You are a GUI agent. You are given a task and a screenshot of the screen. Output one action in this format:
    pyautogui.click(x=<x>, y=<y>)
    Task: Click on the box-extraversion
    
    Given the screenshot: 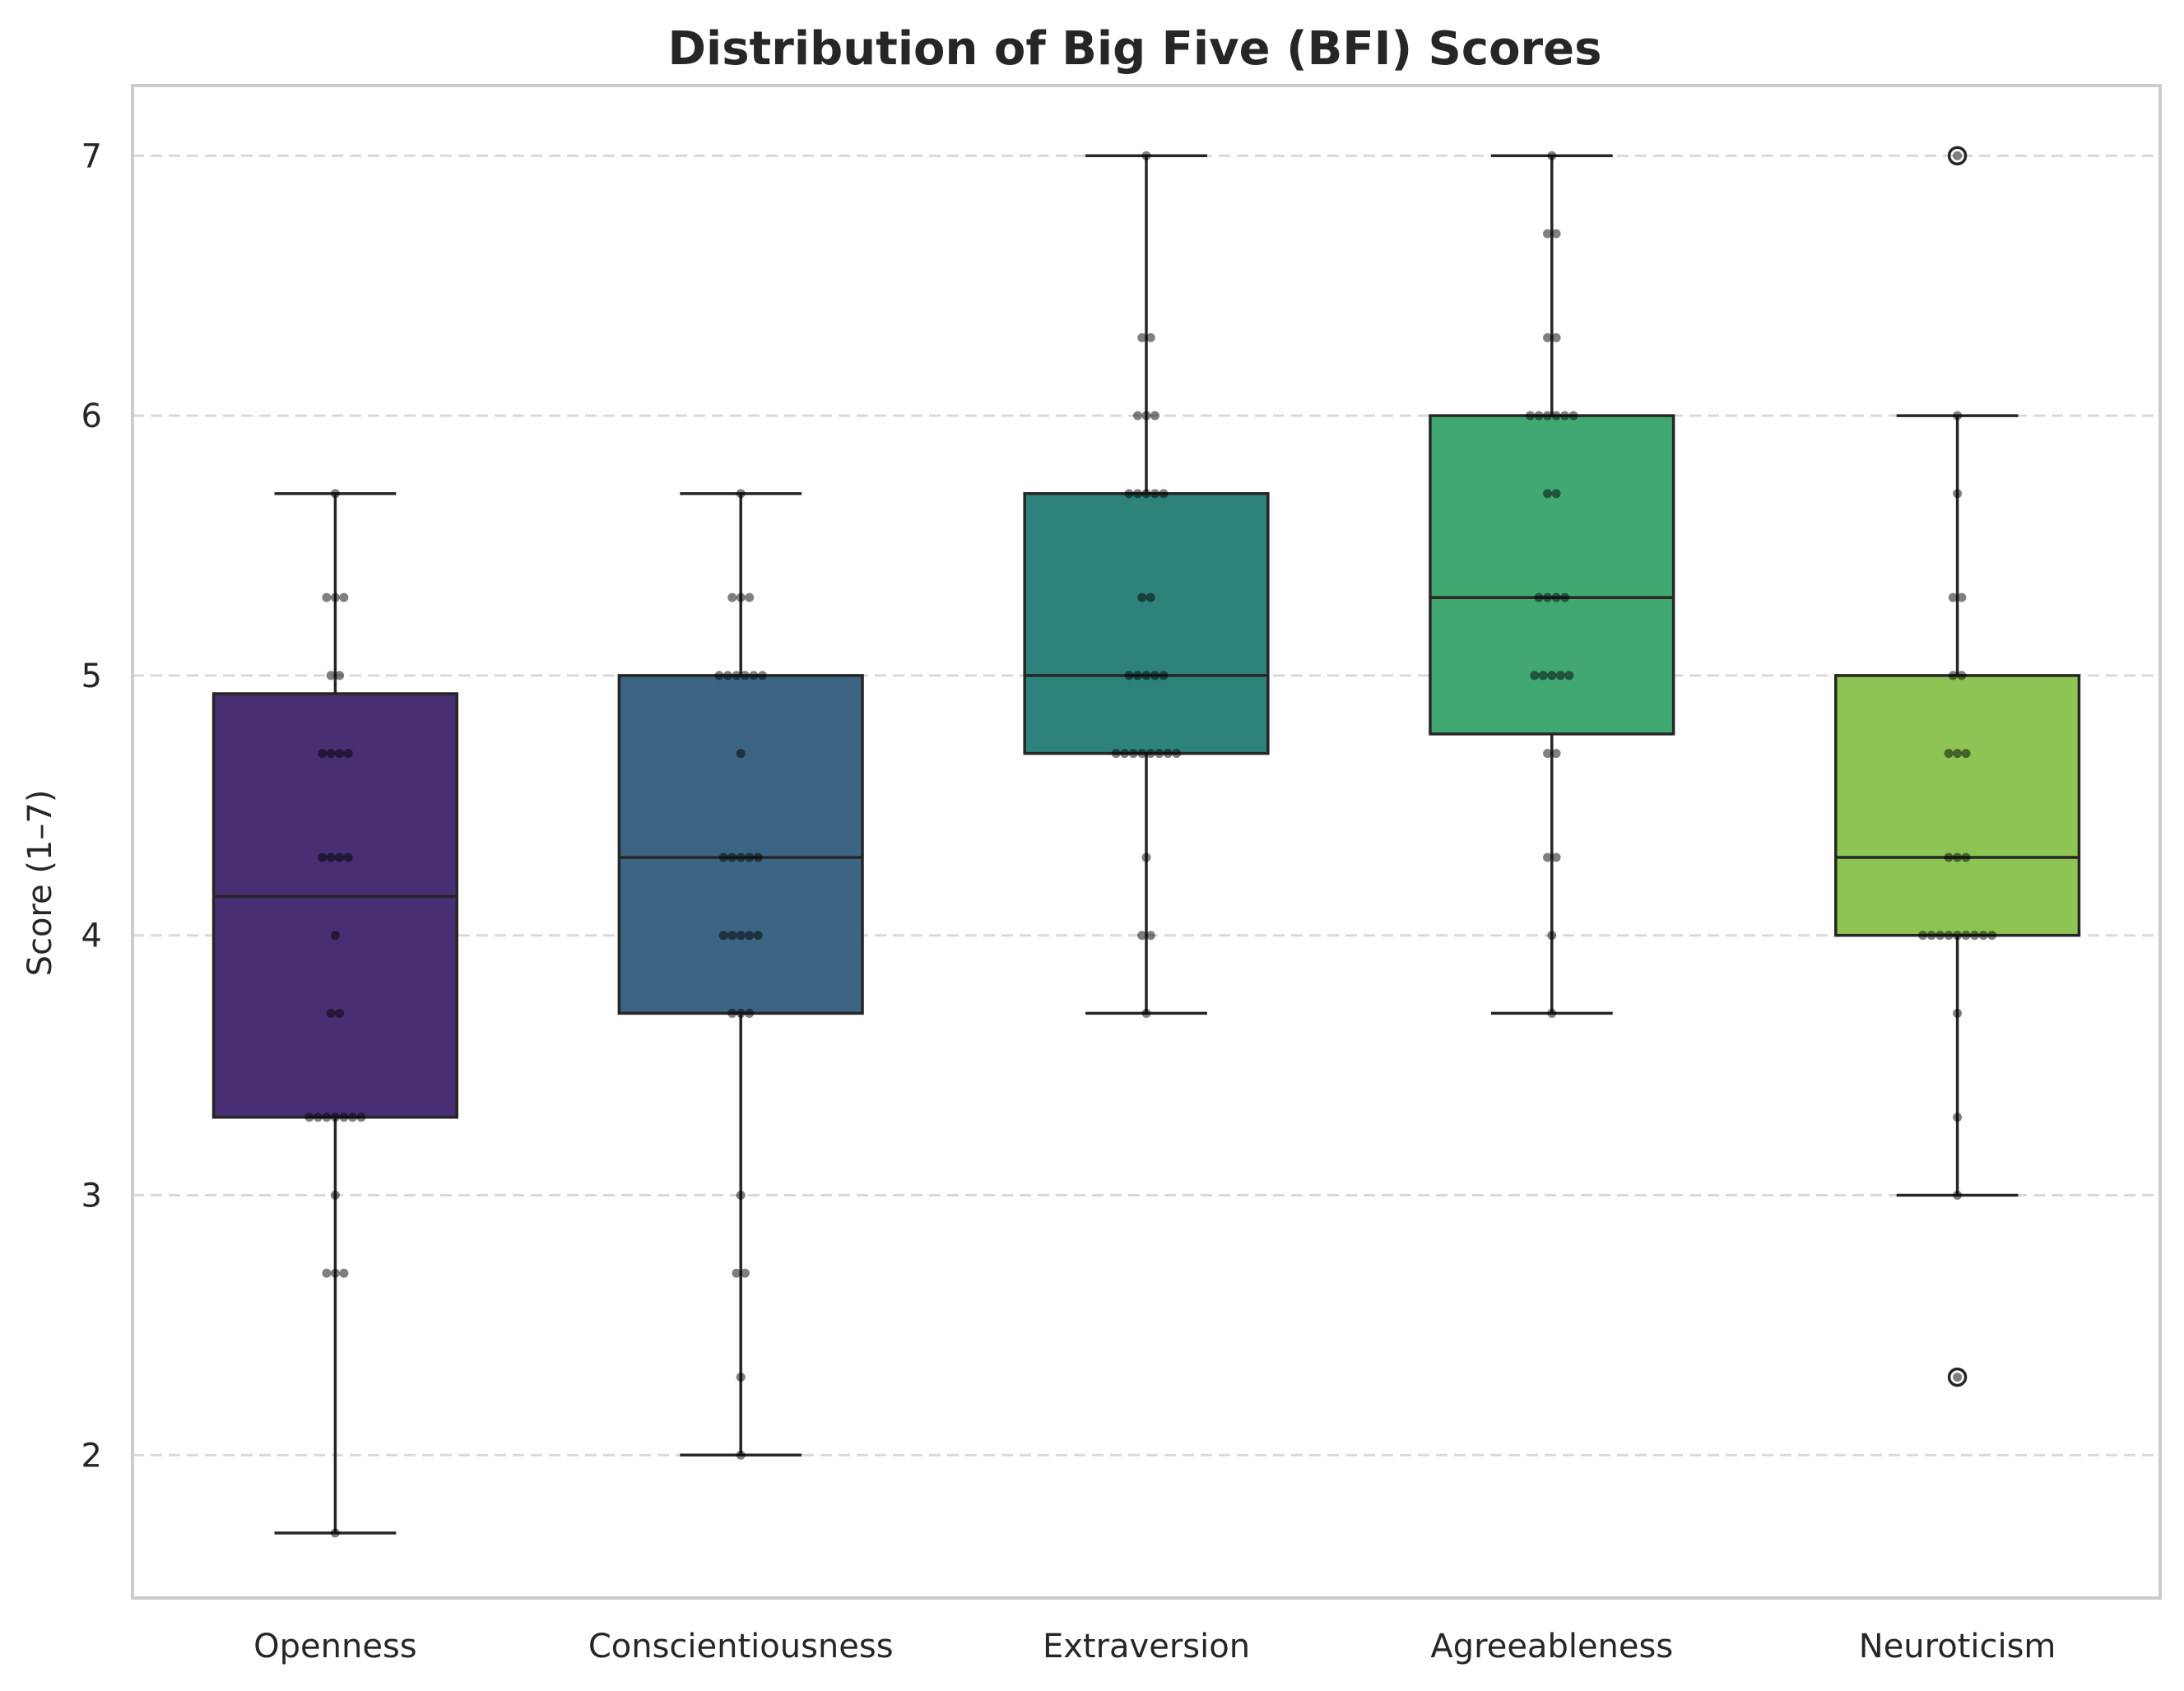 What is the action you would take?
    pyautogui.click(x=1146, y=584)
    